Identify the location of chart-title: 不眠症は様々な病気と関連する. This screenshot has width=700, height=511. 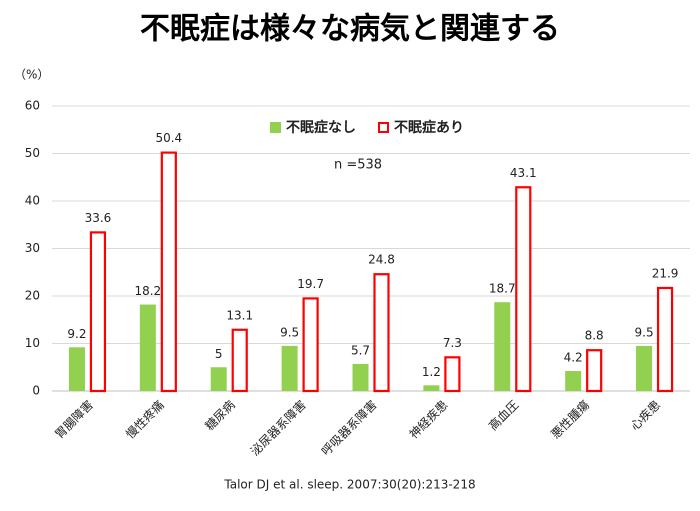
(350, 29).